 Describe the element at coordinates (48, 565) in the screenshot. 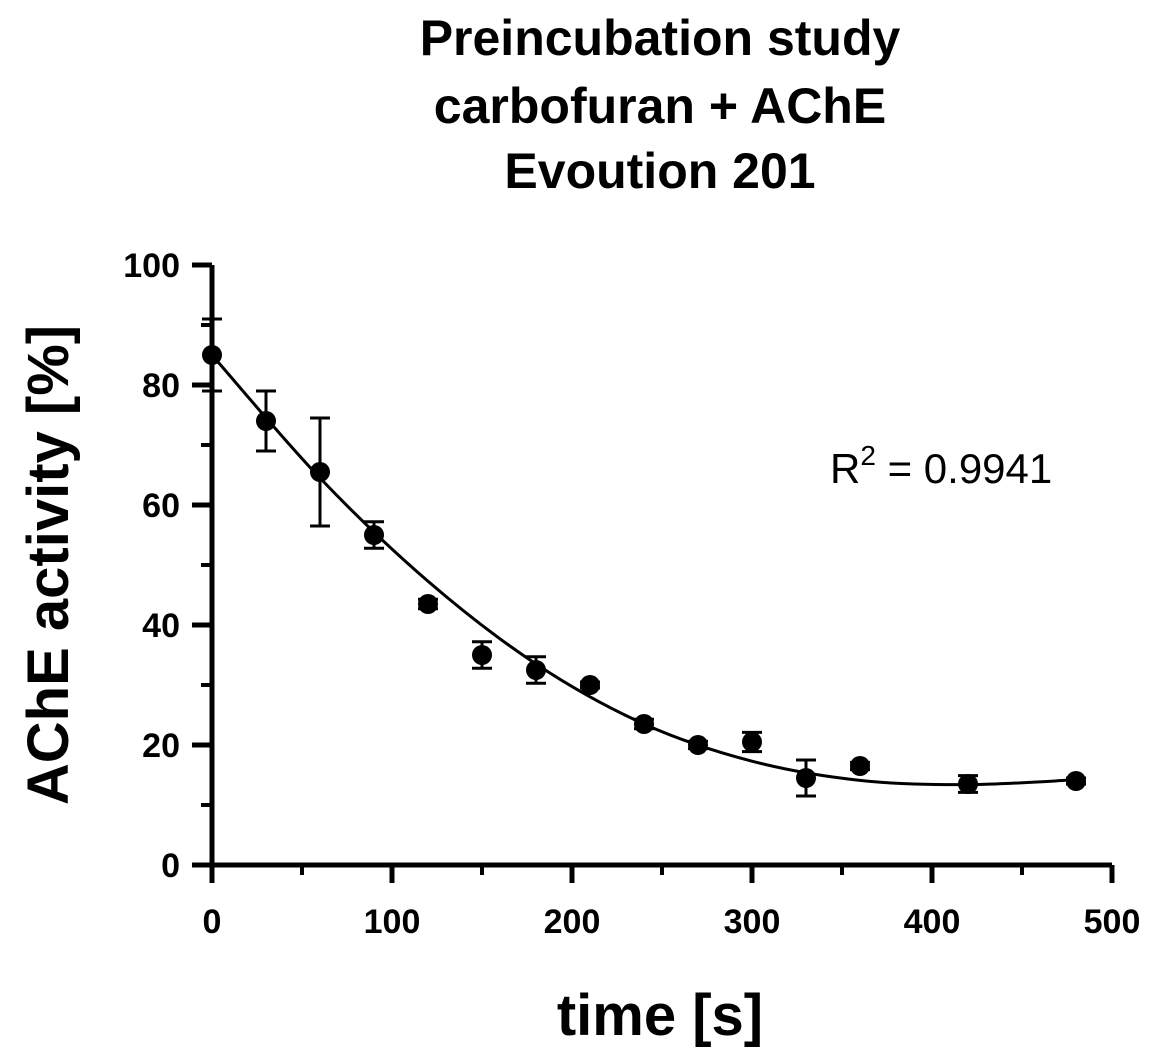

I see `y-axis-title: AChE activity [%]` at that location.